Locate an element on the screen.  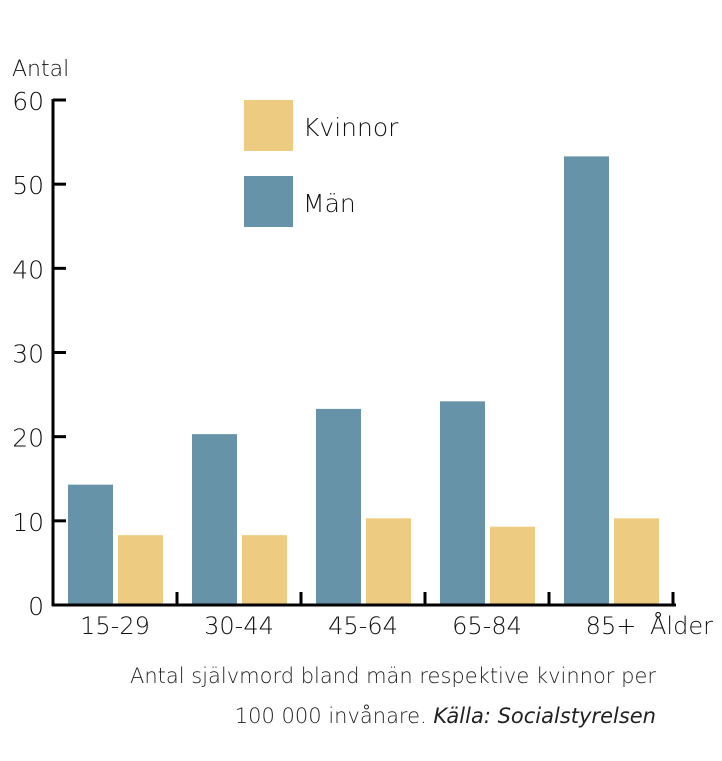
x-axis-label: Ålder is located at coordinates (681, 625).